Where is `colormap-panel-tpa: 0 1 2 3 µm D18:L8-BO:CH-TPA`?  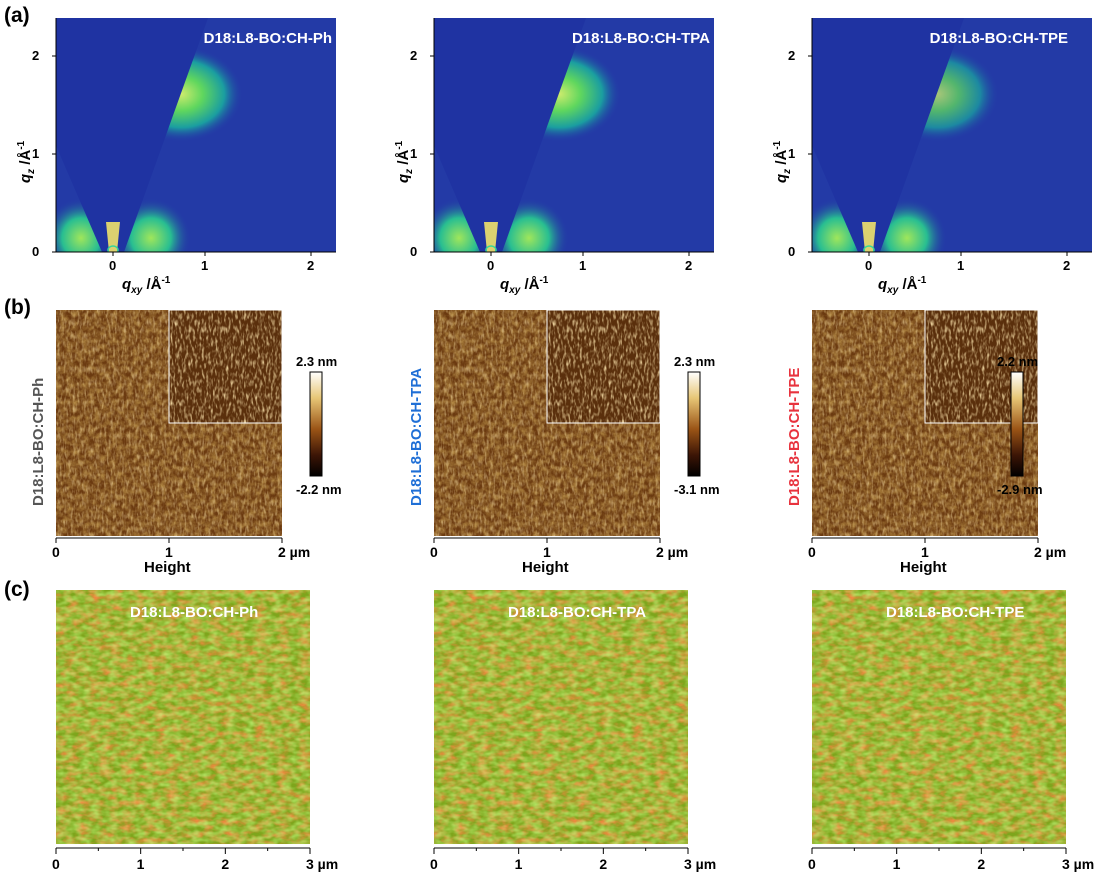
colormap-panel-tpa: 0 1 2 3 µm D18:L8-BO:CH-TPA is located at coordinates (563, 732).